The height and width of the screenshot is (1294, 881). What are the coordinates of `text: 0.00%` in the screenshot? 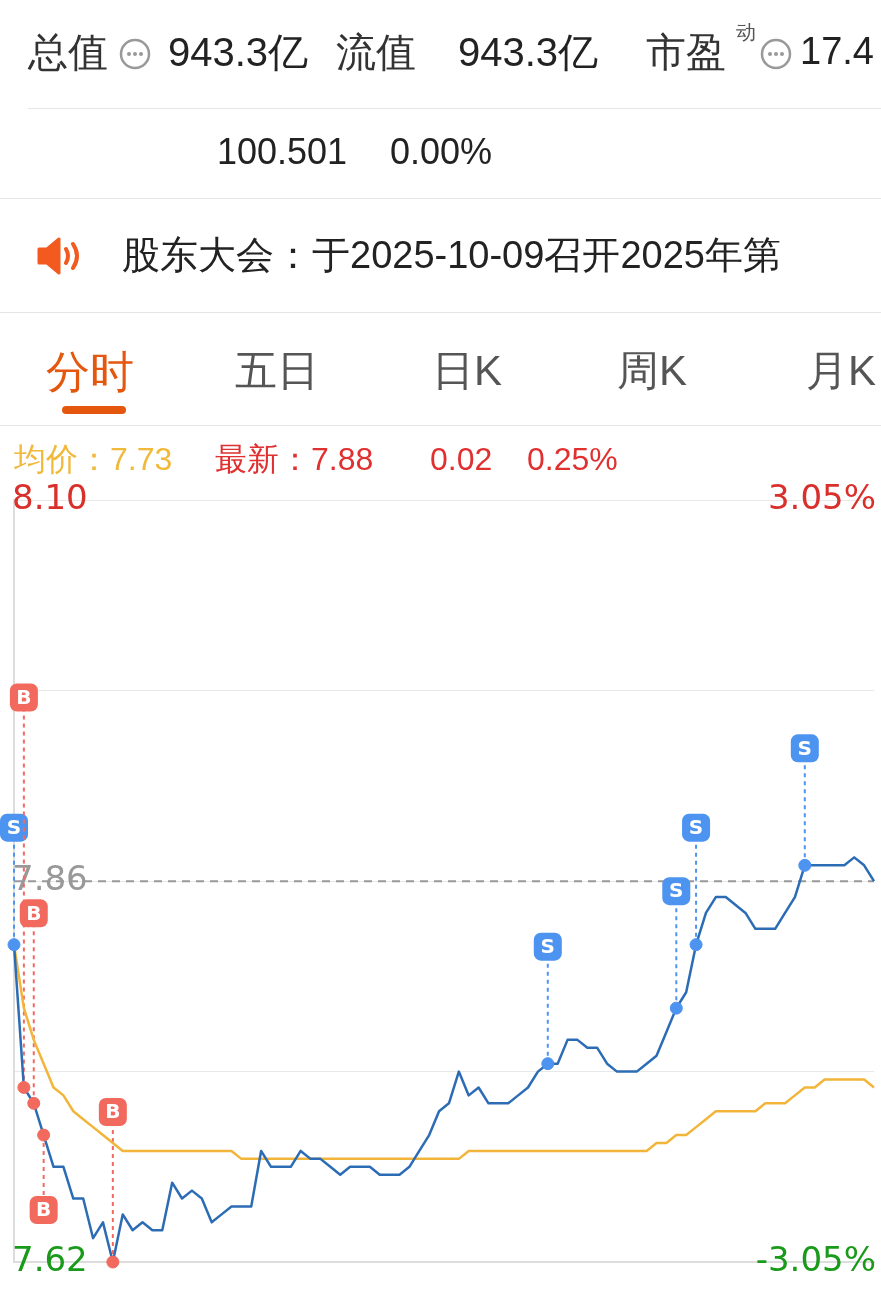 It's located at (441, 151).